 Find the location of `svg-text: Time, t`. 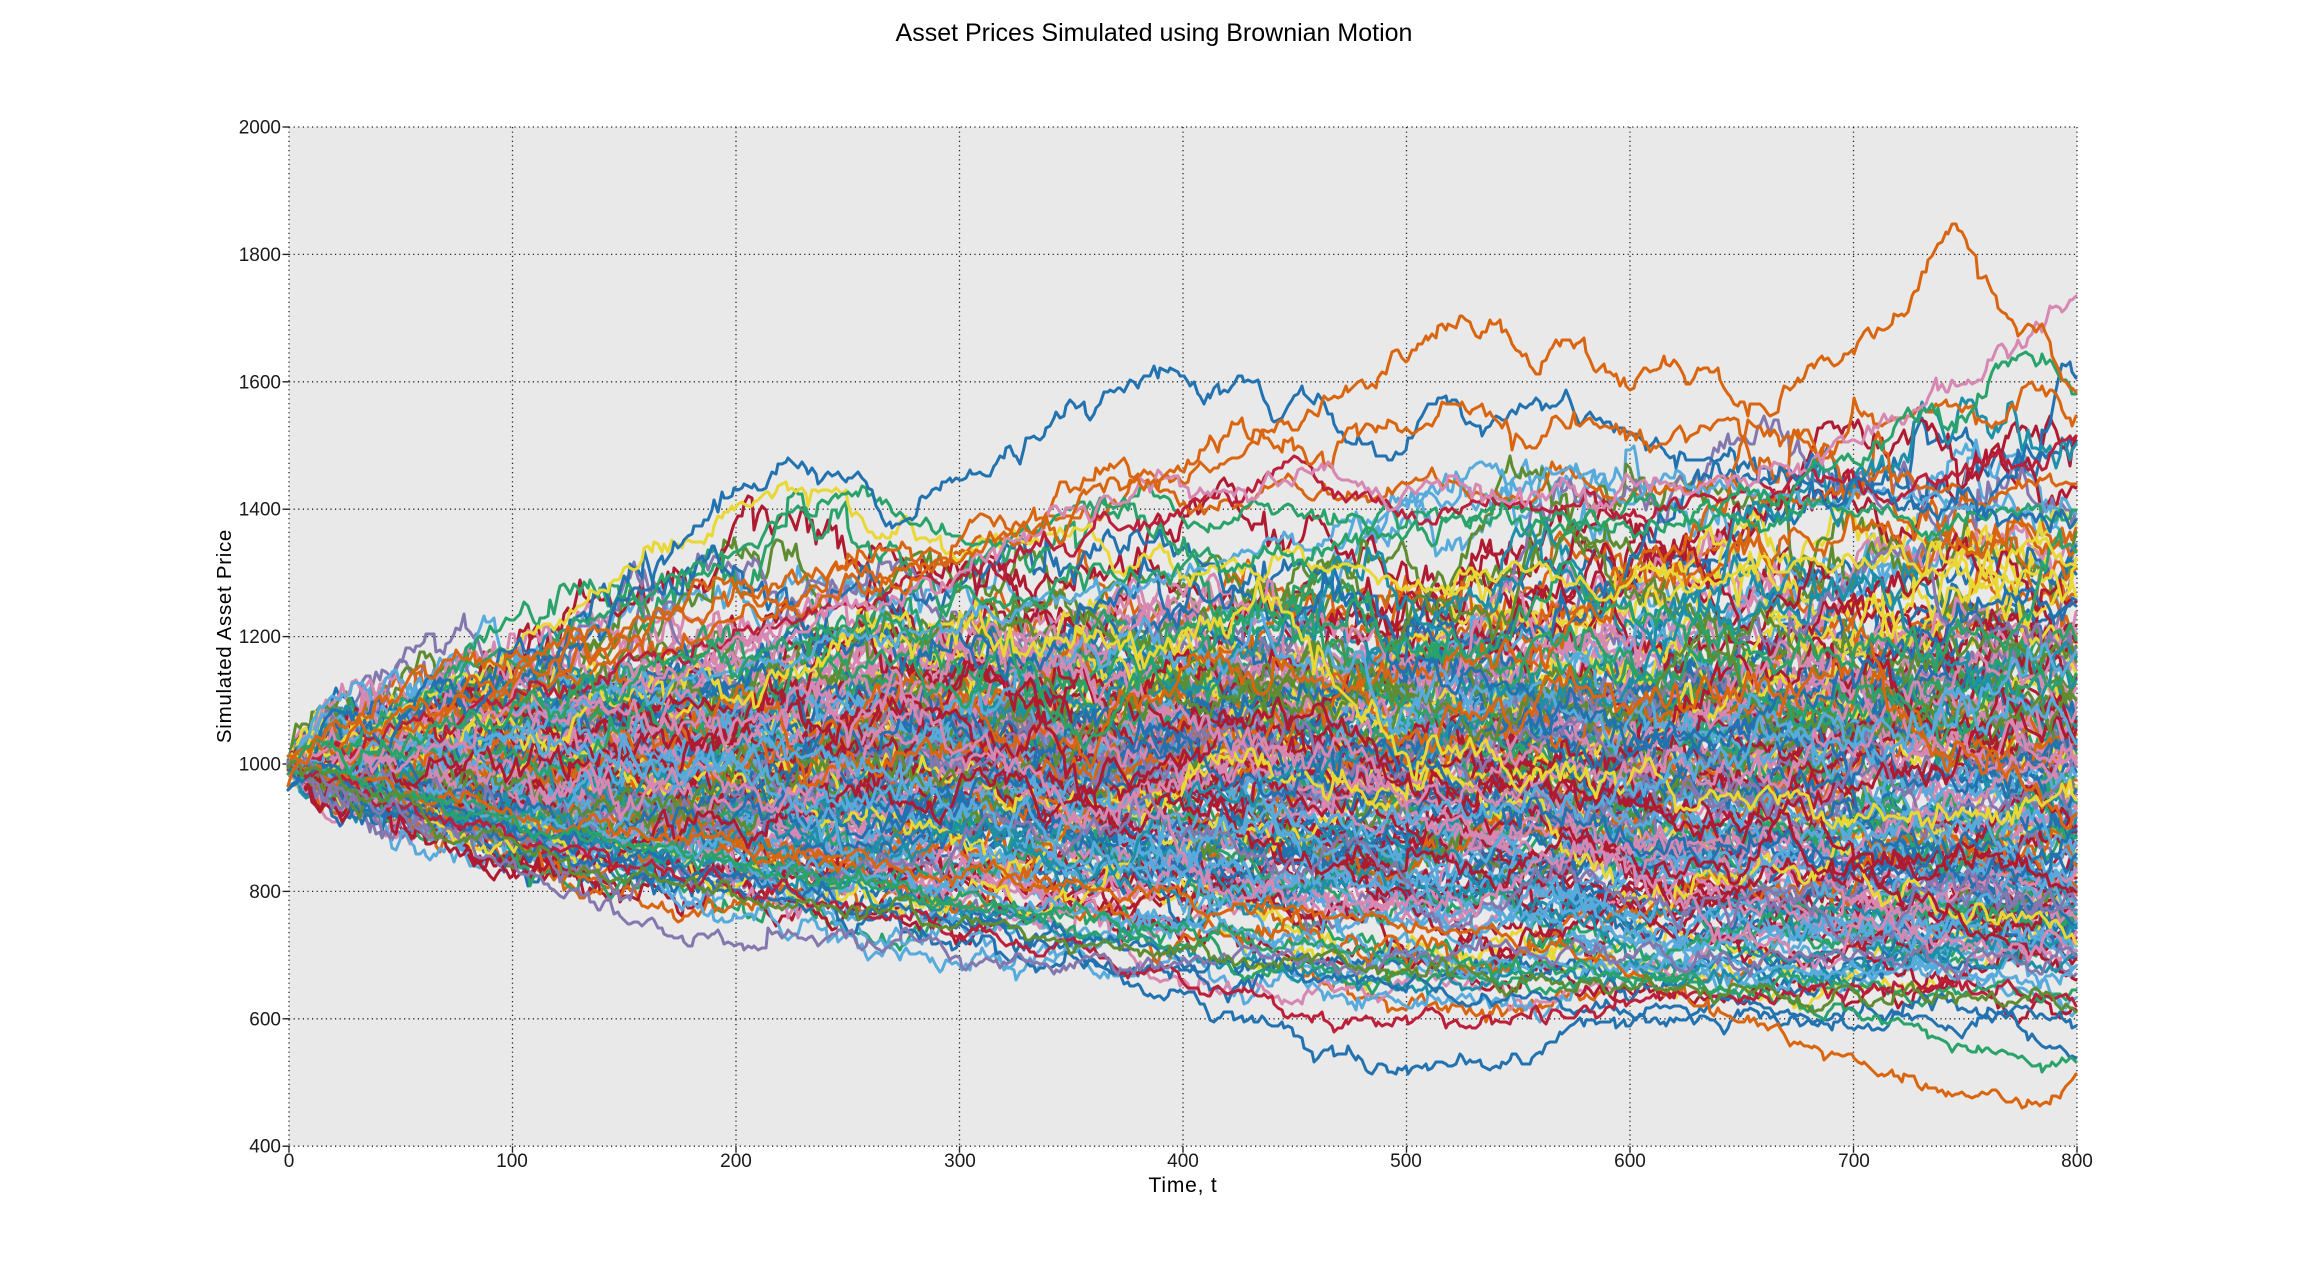

svg-text: Time, t is located at coordinates (1183, 1185).